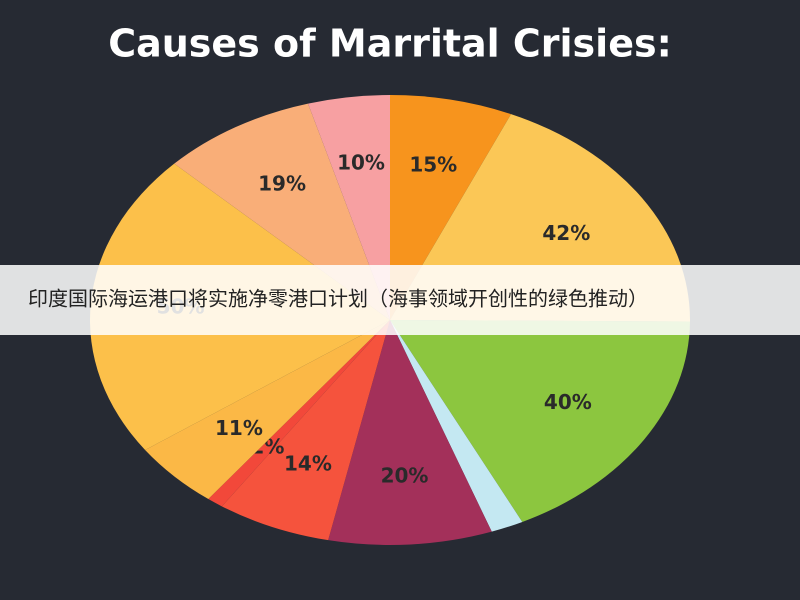 Image resolution: width=800 pixels, height=600 pixels. What do you see at coordinates (390, 44) in the screenshot?
I see `chart-title: Causes of Marrital Crisies:` at bounding box center [390, 44].